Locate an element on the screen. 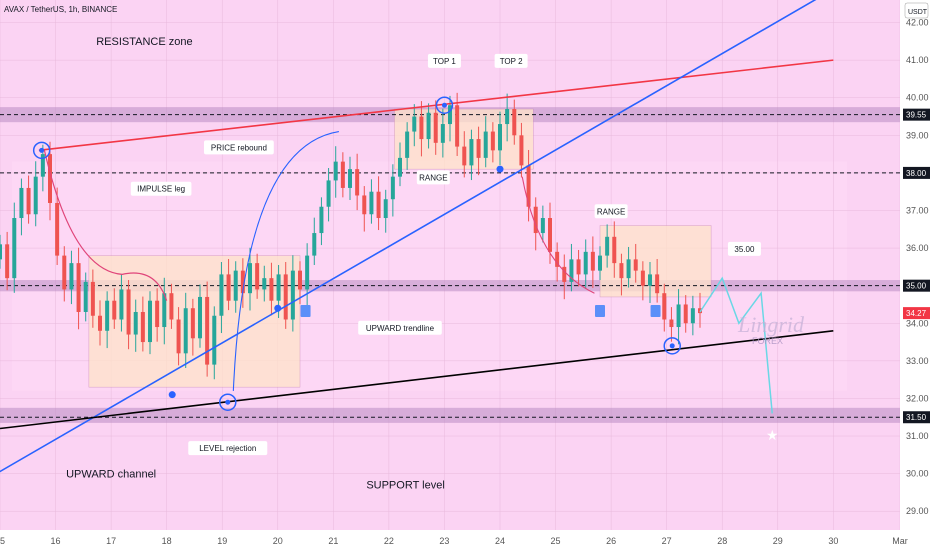 Image resolution: width=932 pixels, height=550 pixels. price-tick: 37.00 is located at coordinates (917, 210).